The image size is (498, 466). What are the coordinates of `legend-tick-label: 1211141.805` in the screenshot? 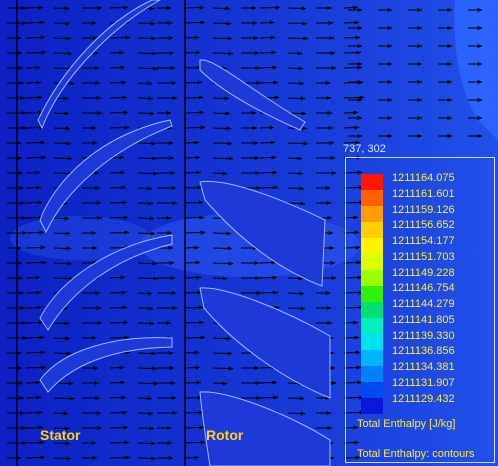 It's located at (423, 319).